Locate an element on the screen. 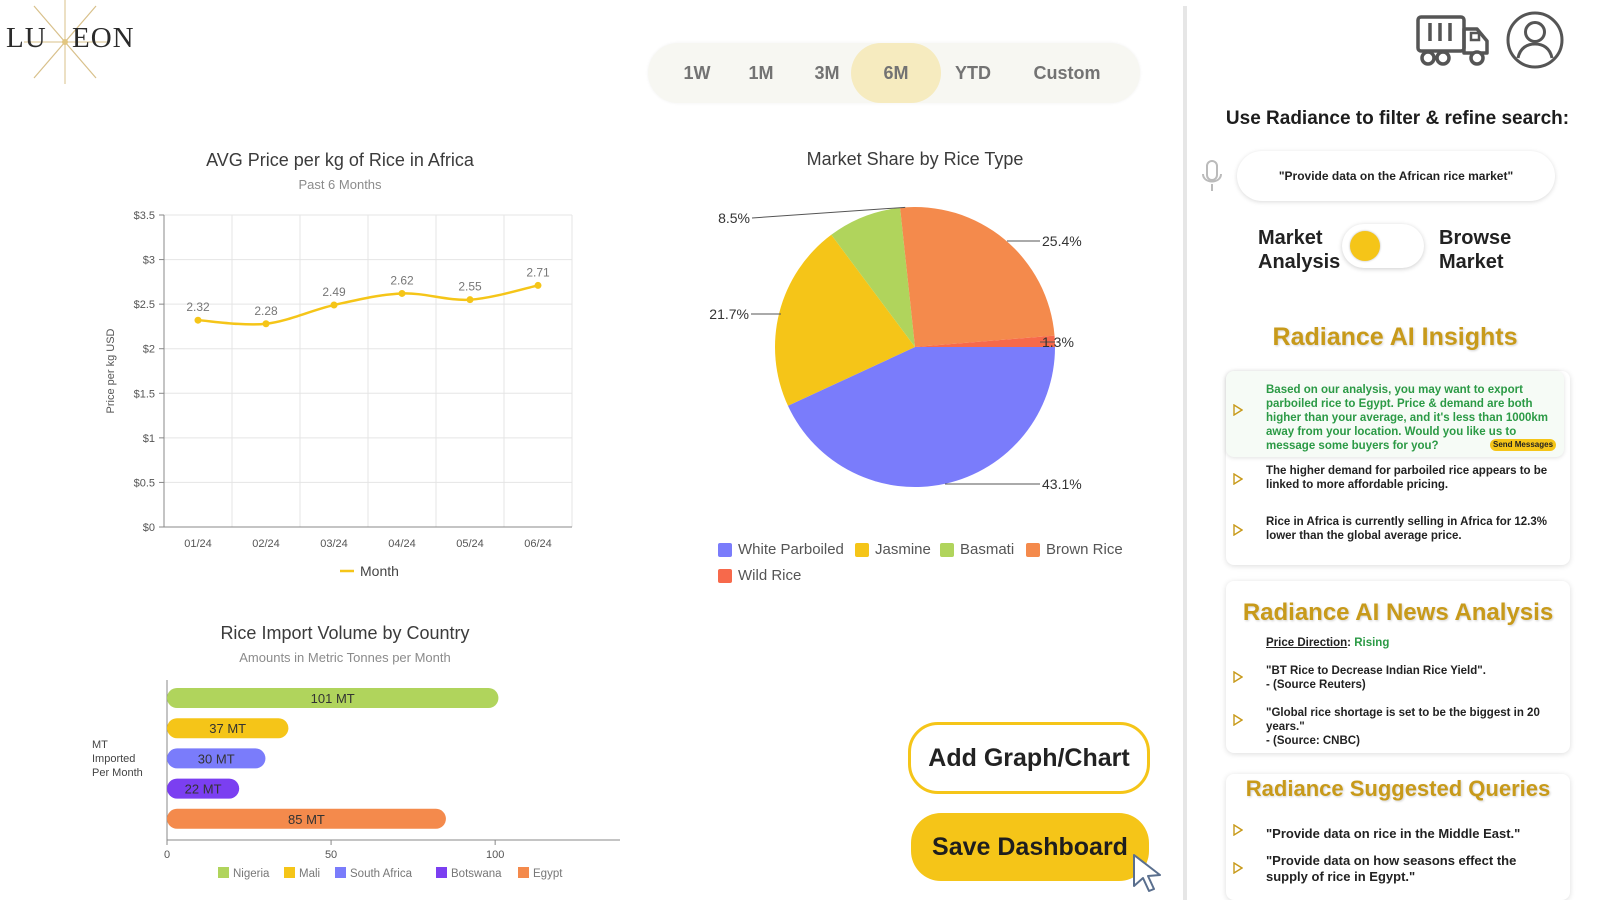 This screenshot has width=1600, height=900. pie-legend-item: Wild Rice is located at coordinates (759, 575).